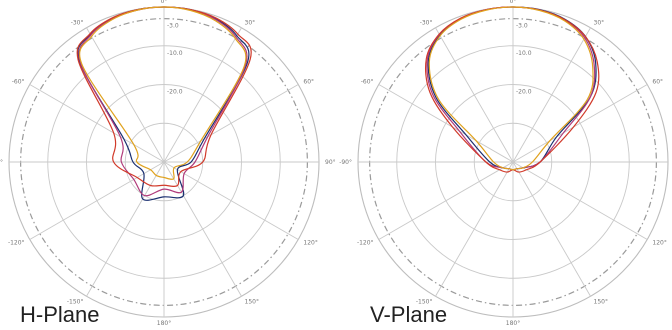 This screenshot has height=330, width=672. Describe the element at coordinates (601, 301) in the screenshot. I see `v-plane-angle-tick-label: 150°` at that location.